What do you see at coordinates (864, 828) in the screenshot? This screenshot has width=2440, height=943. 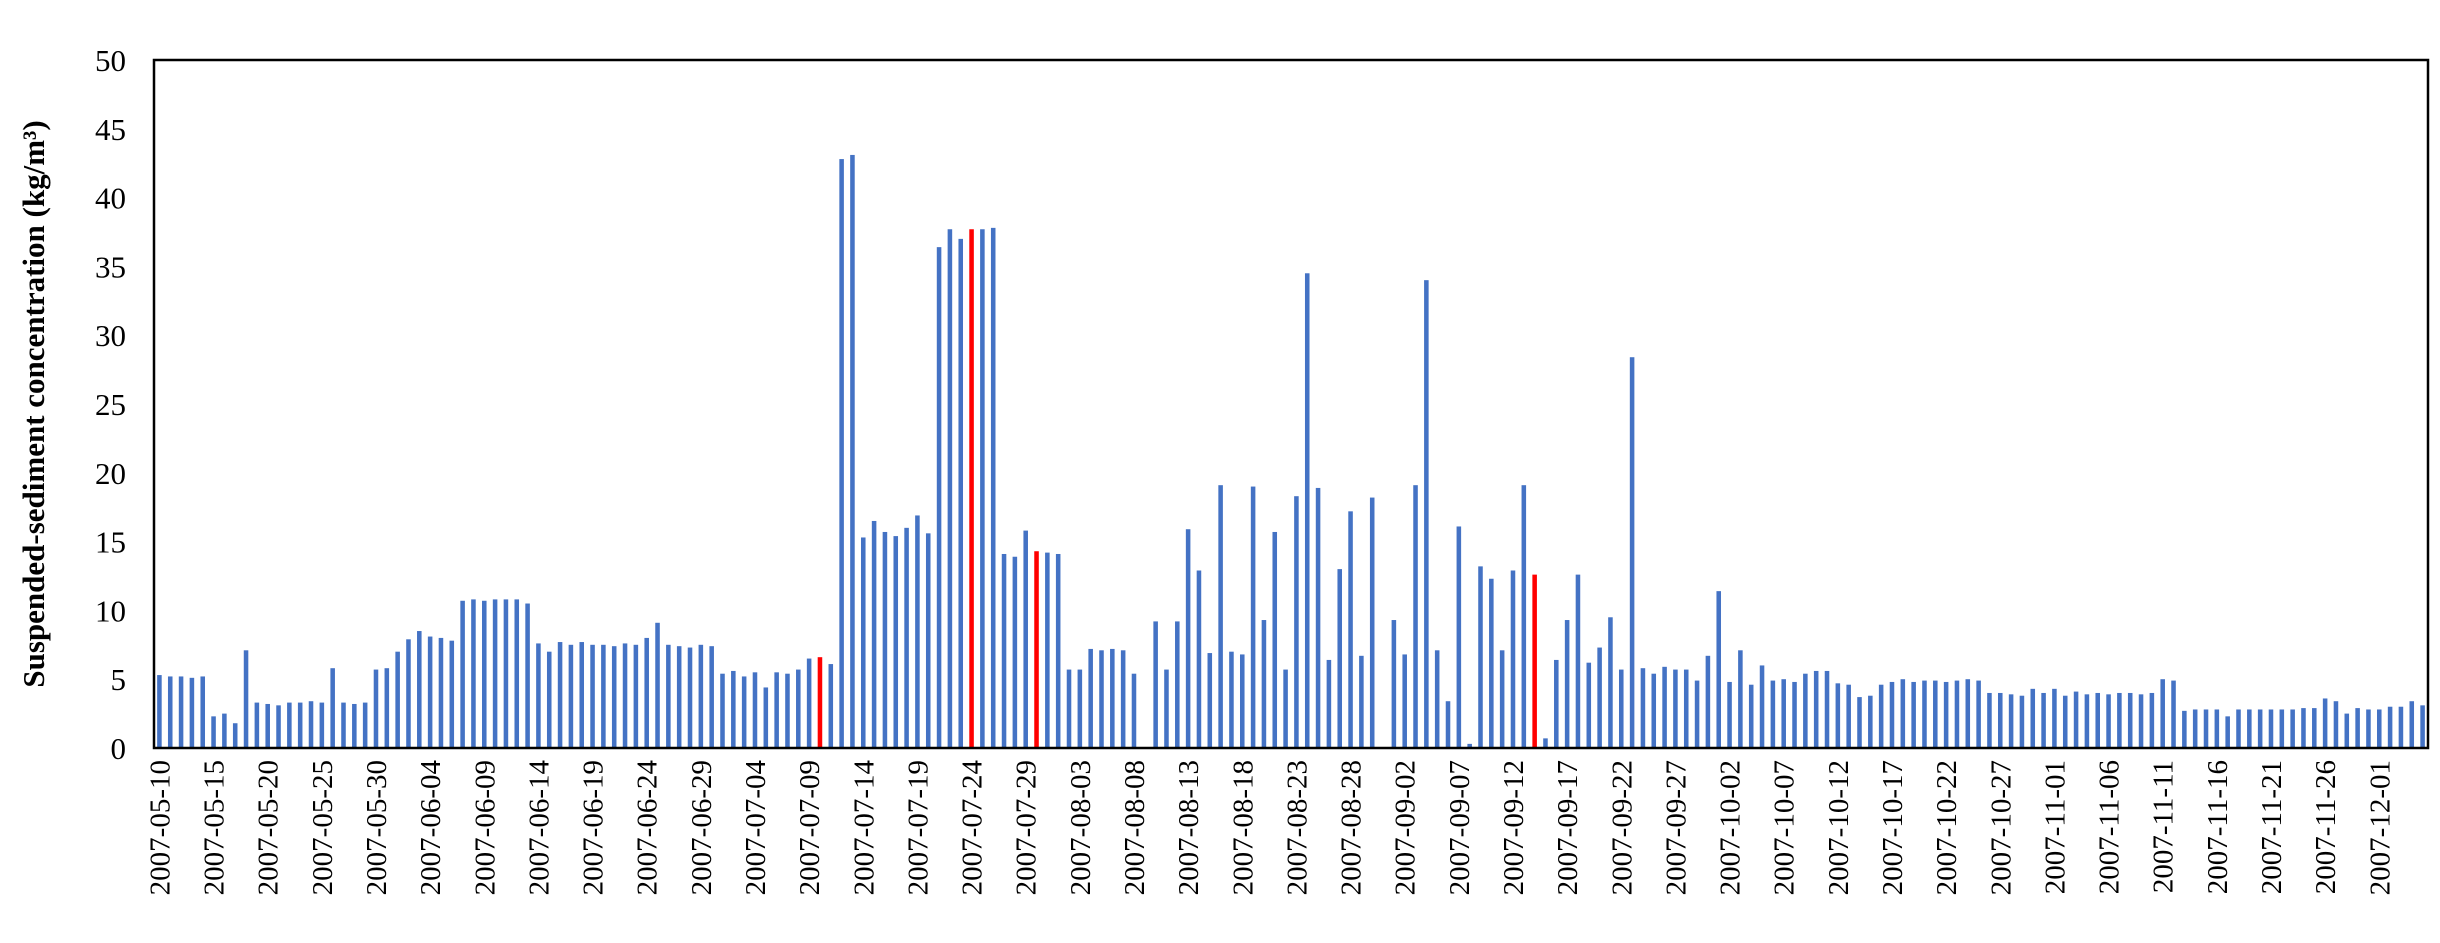 I see `x-tick-label: 2007-07-14` at bounding box center [864, 828].